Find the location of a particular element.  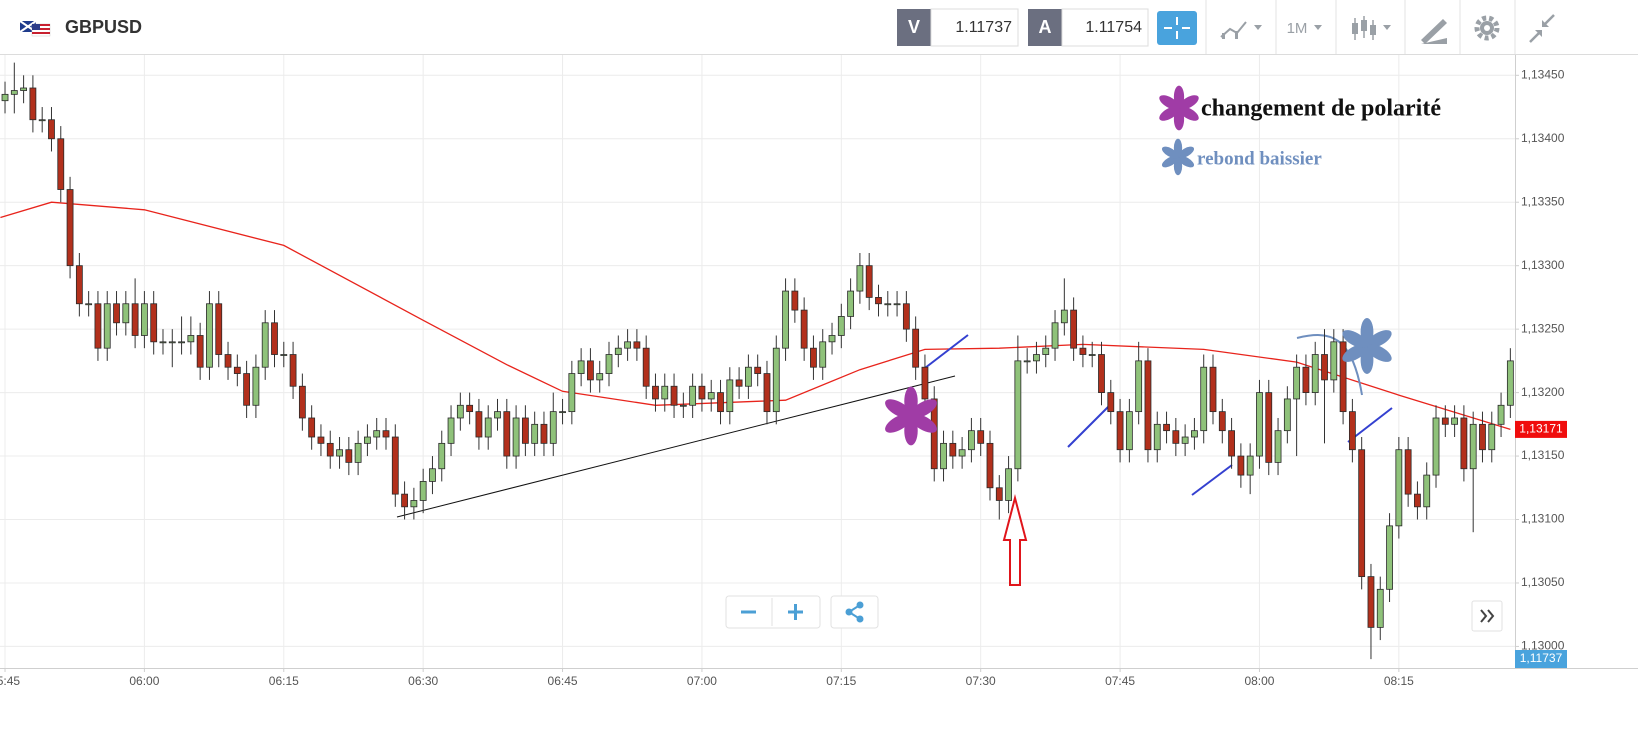

x-tick-label: 07:00 is located at coordinates (702, 681).